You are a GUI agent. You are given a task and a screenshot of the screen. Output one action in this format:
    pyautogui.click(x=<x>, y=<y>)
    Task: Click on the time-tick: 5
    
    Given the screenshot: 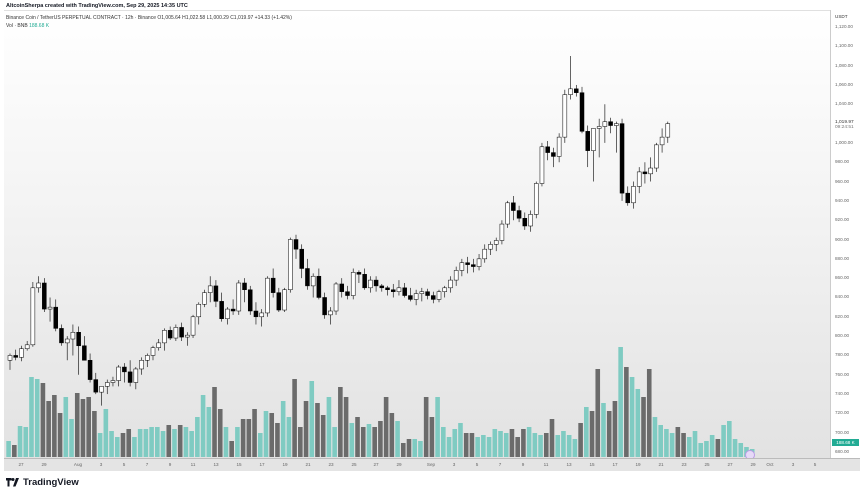 What is the action you would take?
    pyautogui.click(x=477, y=464)
    